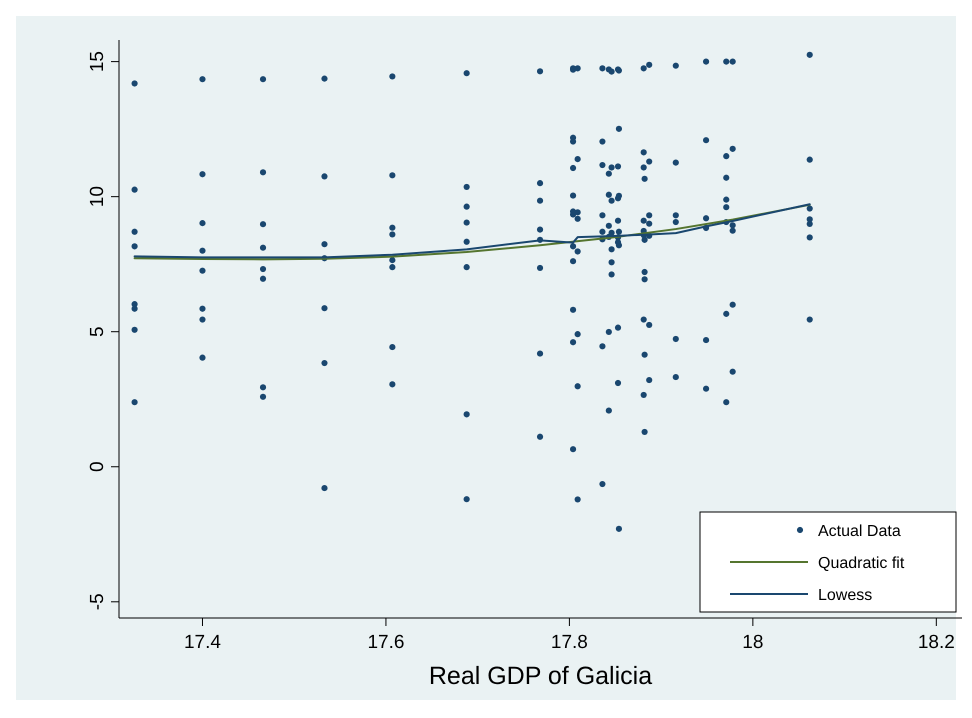 Image resolution: width=972 pixels, height=718 pixels. I want to click on y-tick-label: 10, so click(97, 197).